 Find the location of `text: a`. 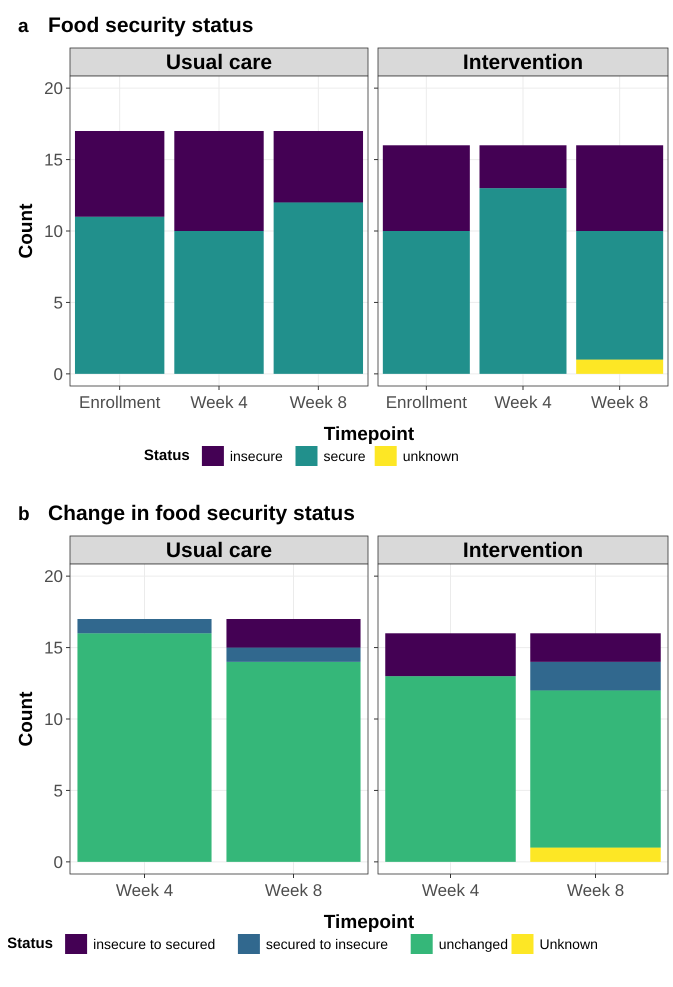

text: a is located at coordinates (23, 26).